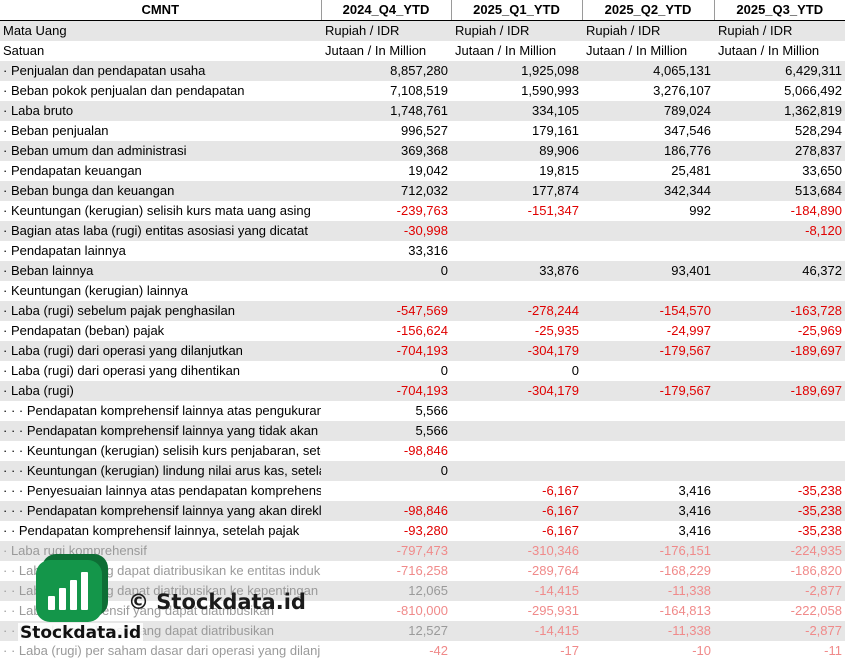  I want to click on row-label: · Pendapatan keuangan, so click(160, 171).